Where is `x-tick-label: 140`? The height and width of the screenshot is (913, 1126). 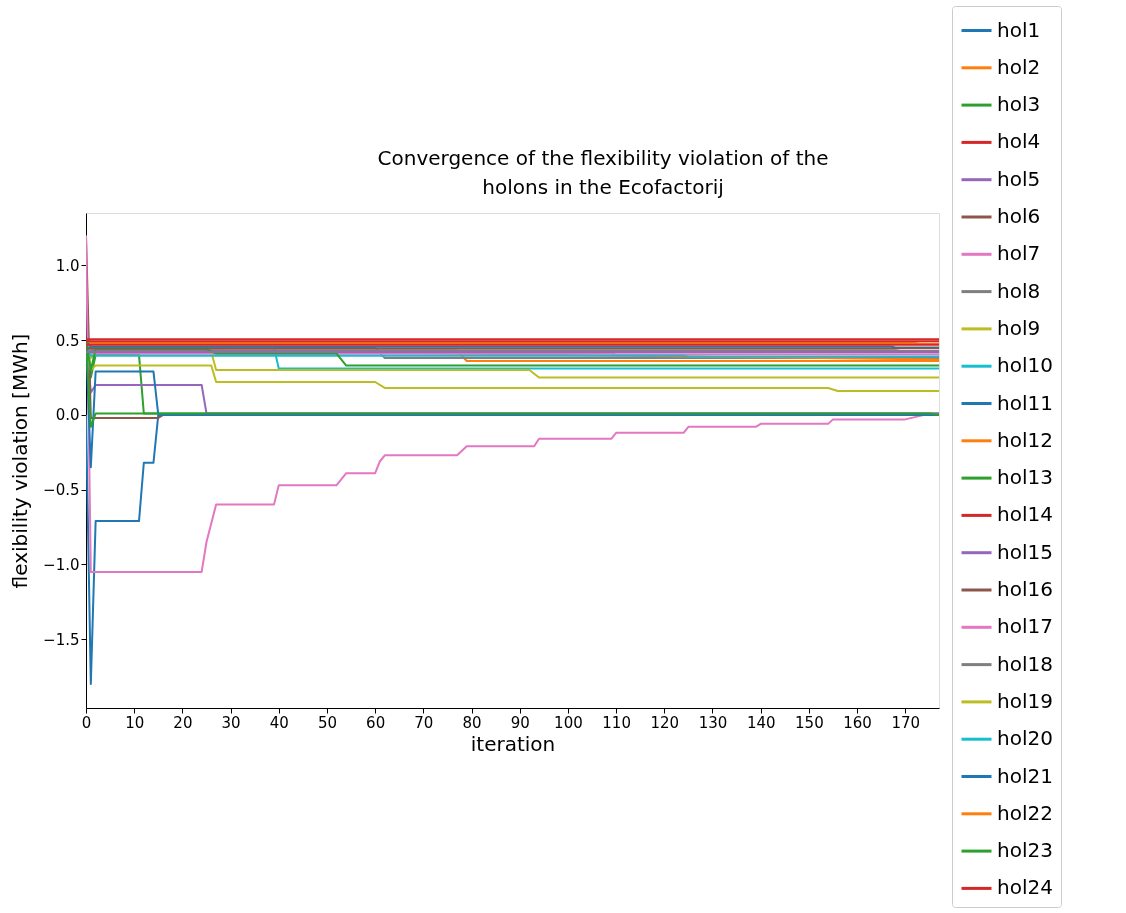 x-tick-label: 140 is located at coordinates (761, 722).